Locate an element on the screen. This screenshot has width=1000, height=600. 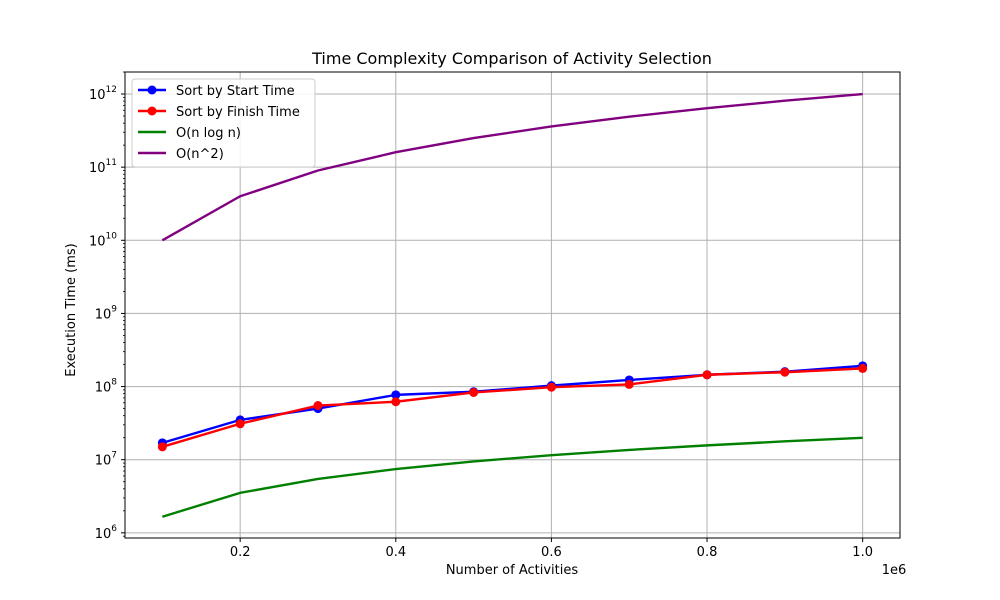
legend-label: Sort by Finish Time is located at coordinates (238, 112).